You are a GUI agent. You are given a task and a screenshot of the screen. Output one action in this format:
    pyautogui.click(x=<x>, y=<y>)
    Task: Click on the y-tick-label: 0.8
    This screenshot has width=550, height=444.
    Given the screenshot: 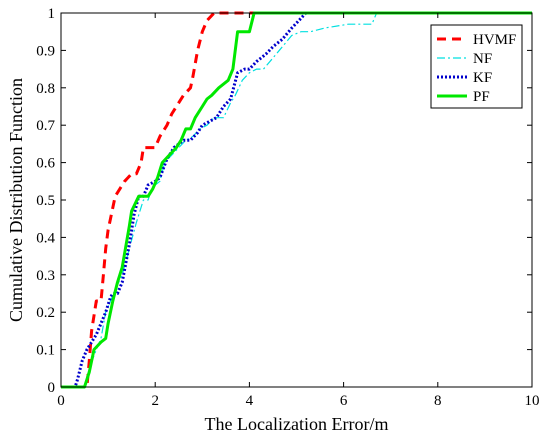 What is the action you would take?
    pyautogui.click(x=45, y=89)
    